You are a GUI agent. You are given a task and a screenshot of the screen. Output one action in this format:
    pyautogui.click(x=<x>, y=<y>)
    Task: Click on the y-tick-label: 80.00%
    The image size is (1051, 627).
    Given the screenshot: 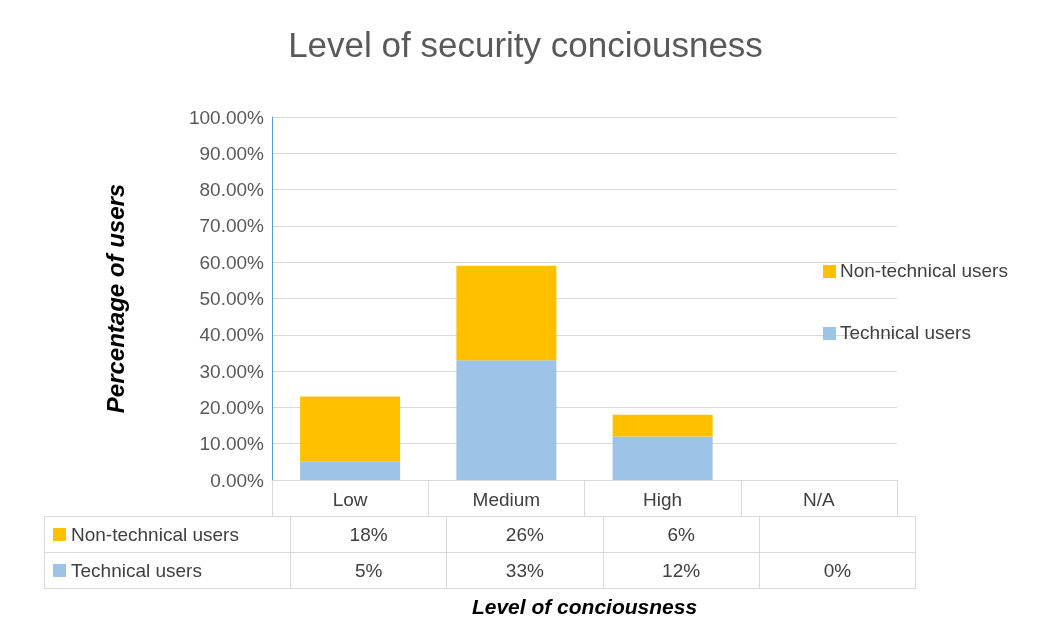 What is the action you would take?
    pyautogui.click(x=232, y=190)
    